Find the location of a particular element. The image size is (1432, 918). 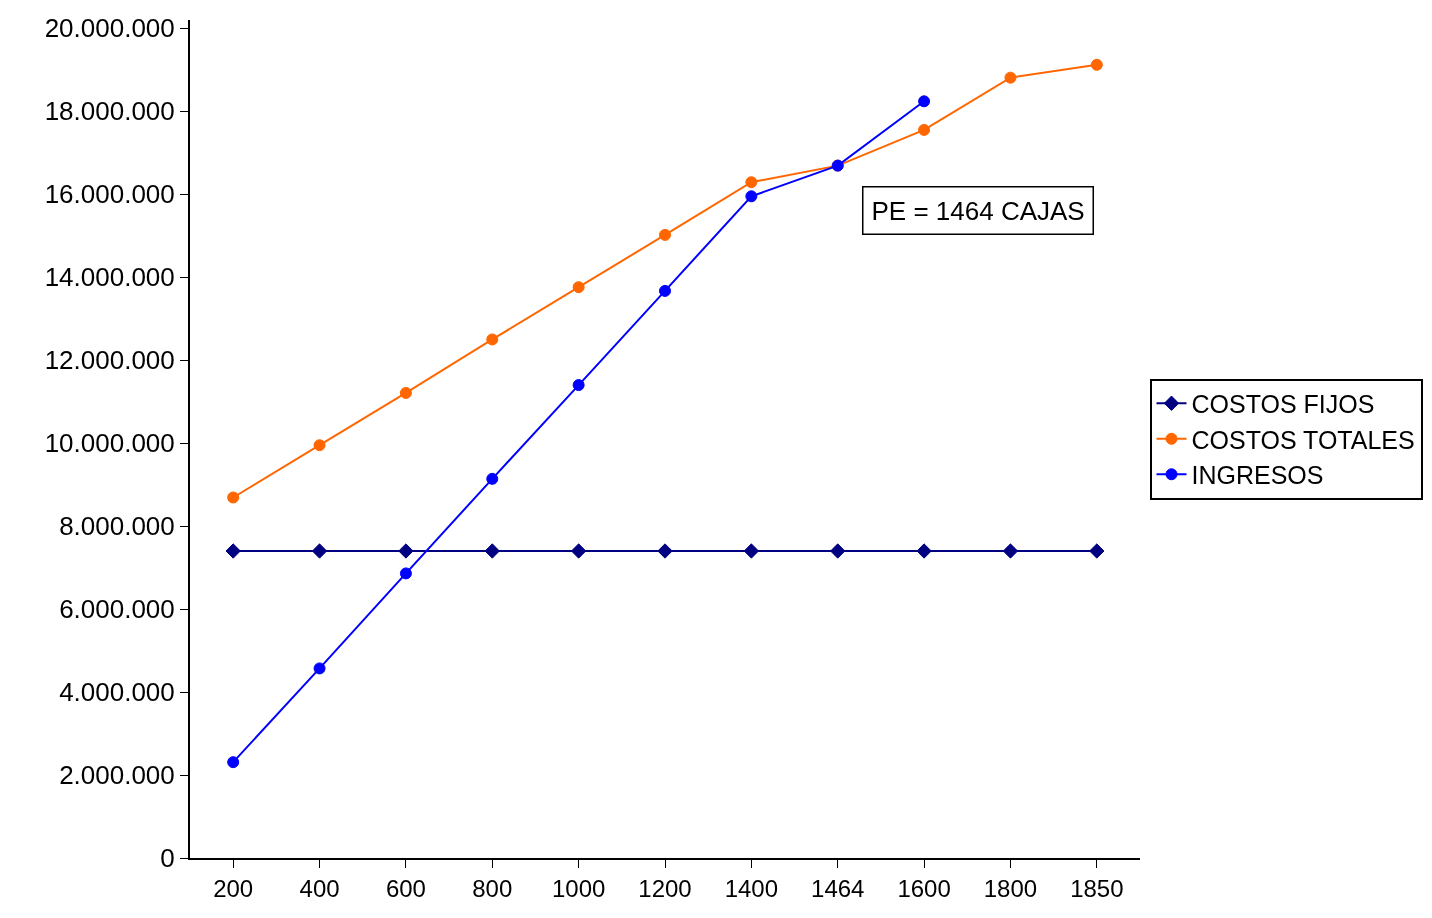

legend-label: COSTOS FIJOS is located at coordinates (1283, 404).